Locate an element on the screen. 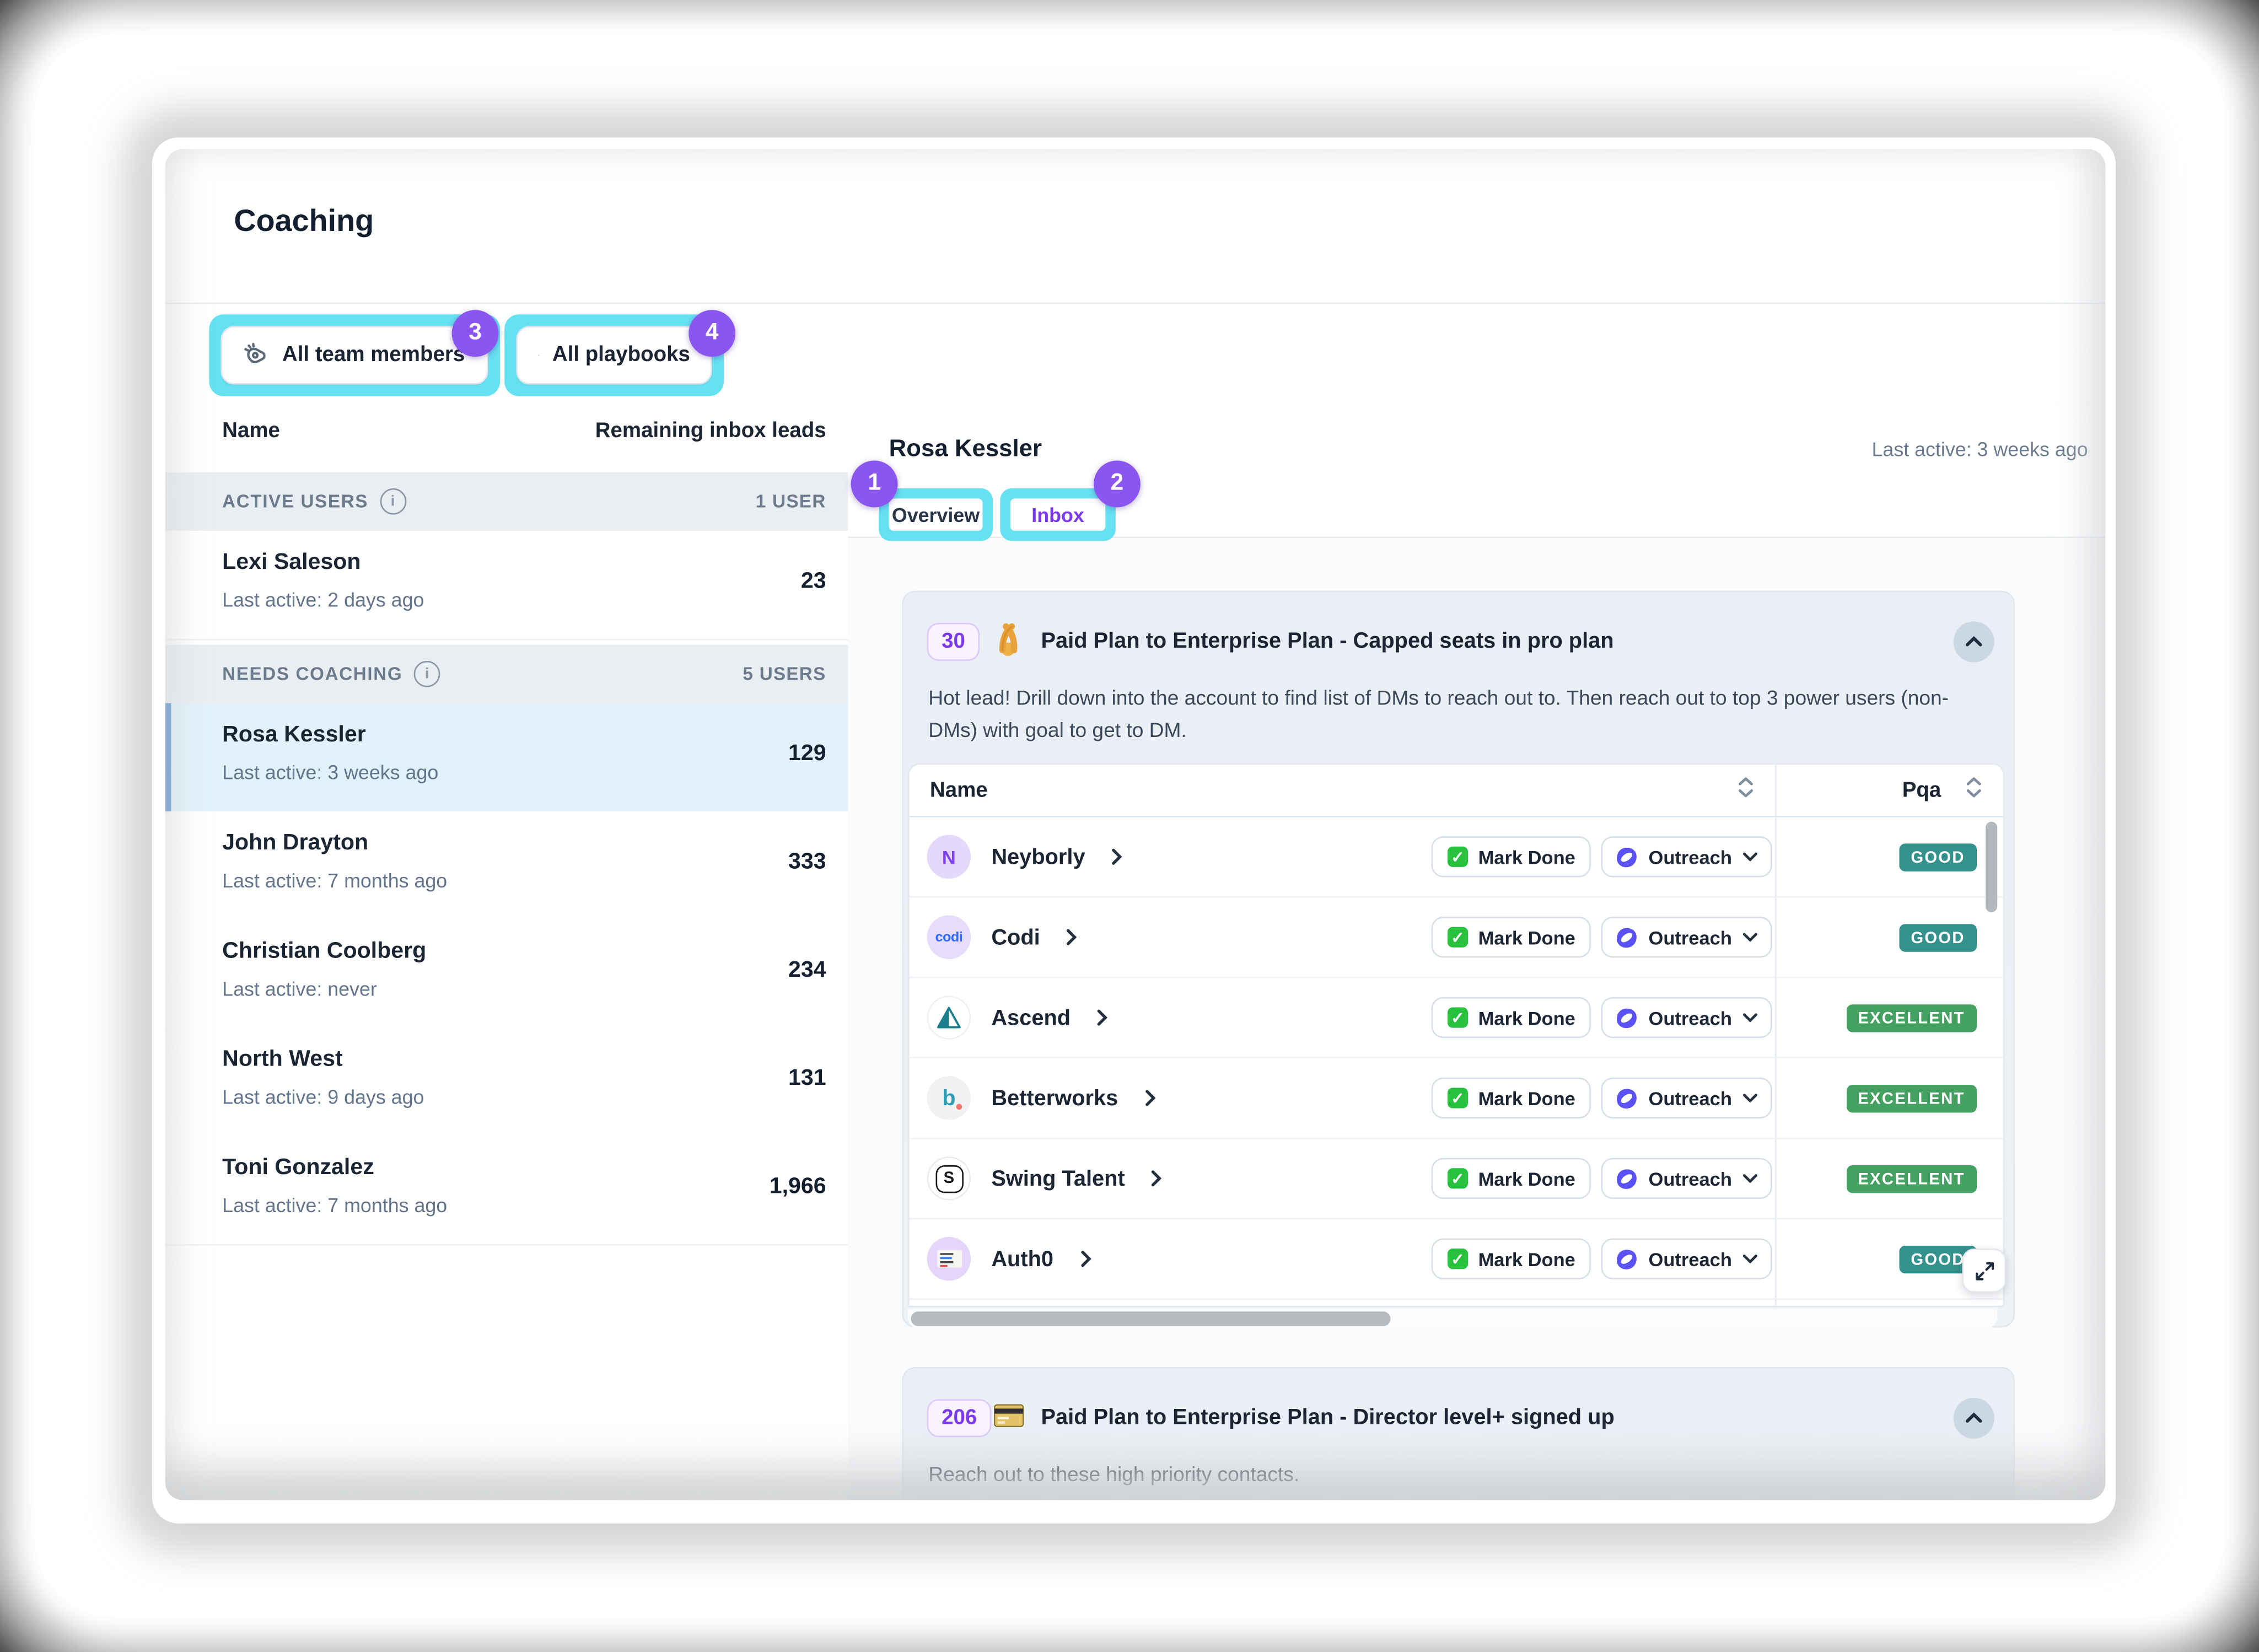 Image resolution: width=2259 pixels, height=1652 pixels. column-remaining-inbox-leads: Remaining inbox leads is located at coordinates (710, 431).